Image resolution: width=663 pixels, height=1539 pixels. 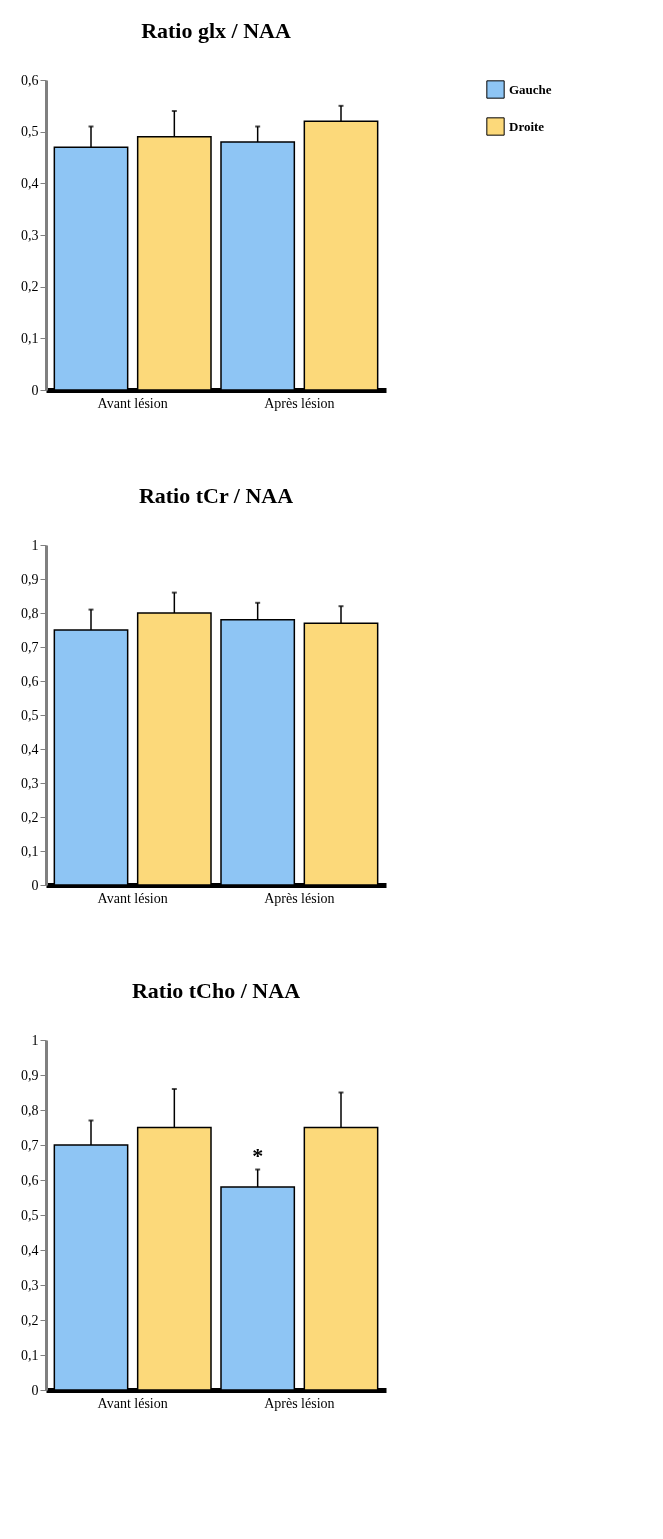 What do you see at coordinates (216, 495) in the screenshot?
I see `chart-title: Ratio tCr / NAA` at bounding box center [216, 495].